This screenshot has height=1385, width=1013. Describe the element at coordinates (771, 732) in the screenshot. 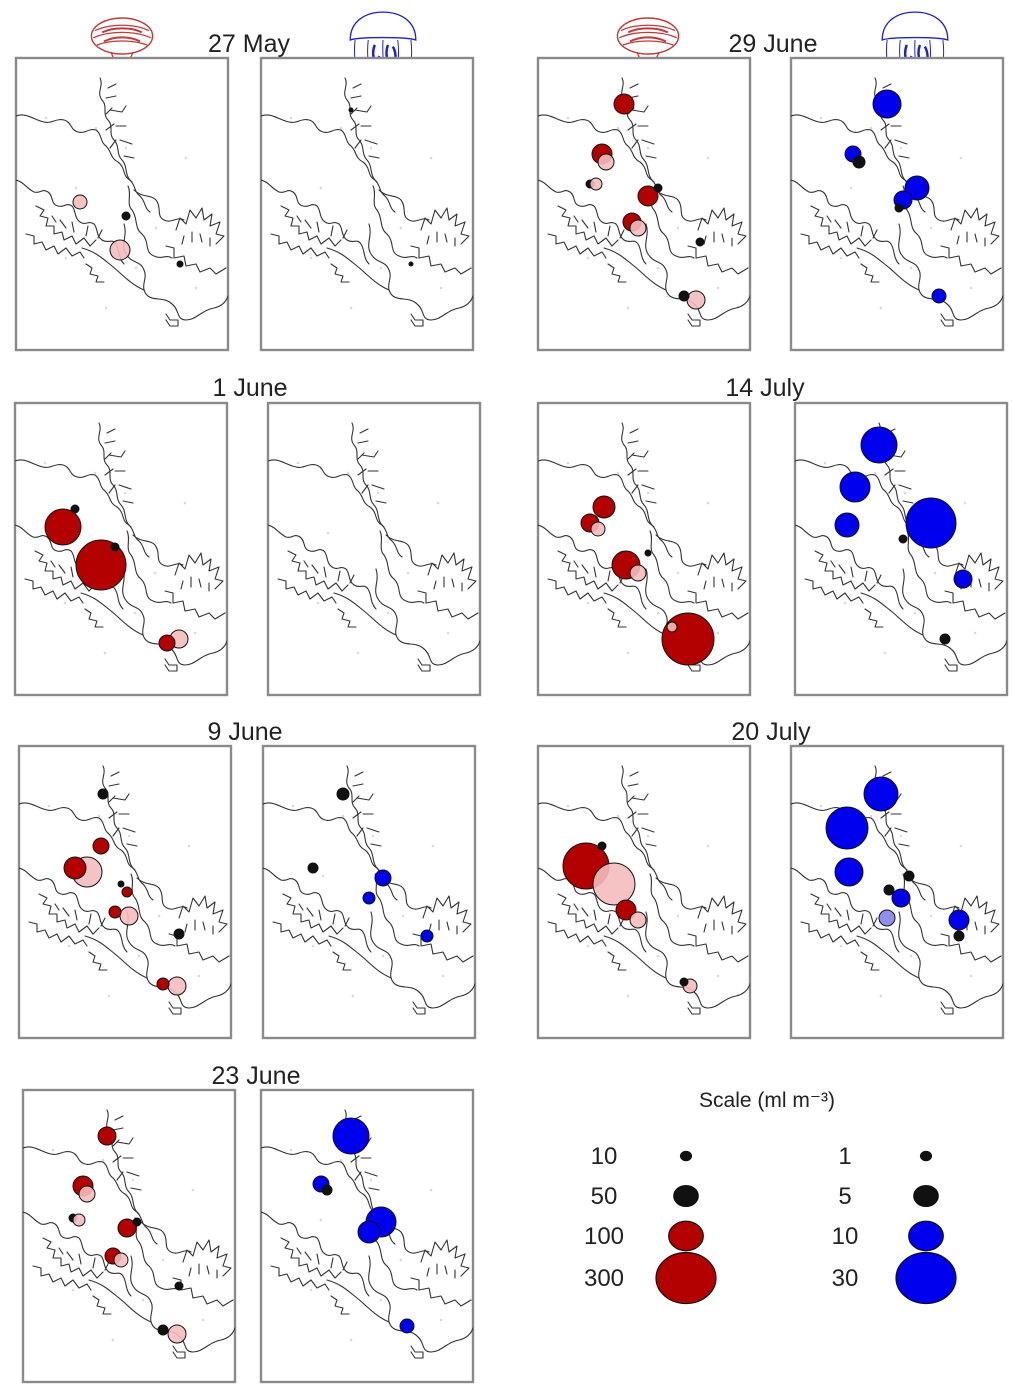

I see `date-label: 20 July` at that location.